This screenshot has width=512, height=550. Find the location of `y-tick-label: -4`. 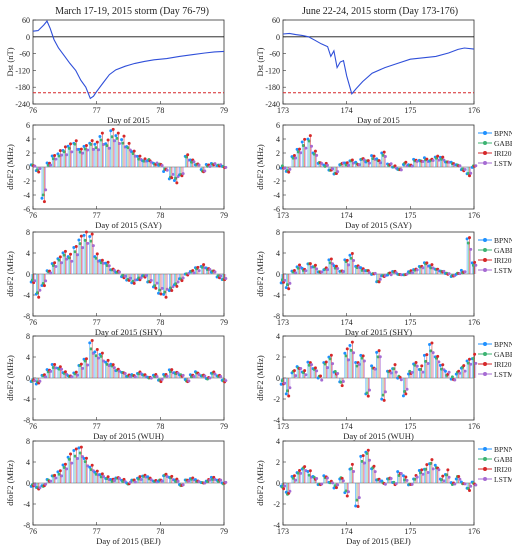

y-tick-label: -4 is located at coordinates (276, 195).